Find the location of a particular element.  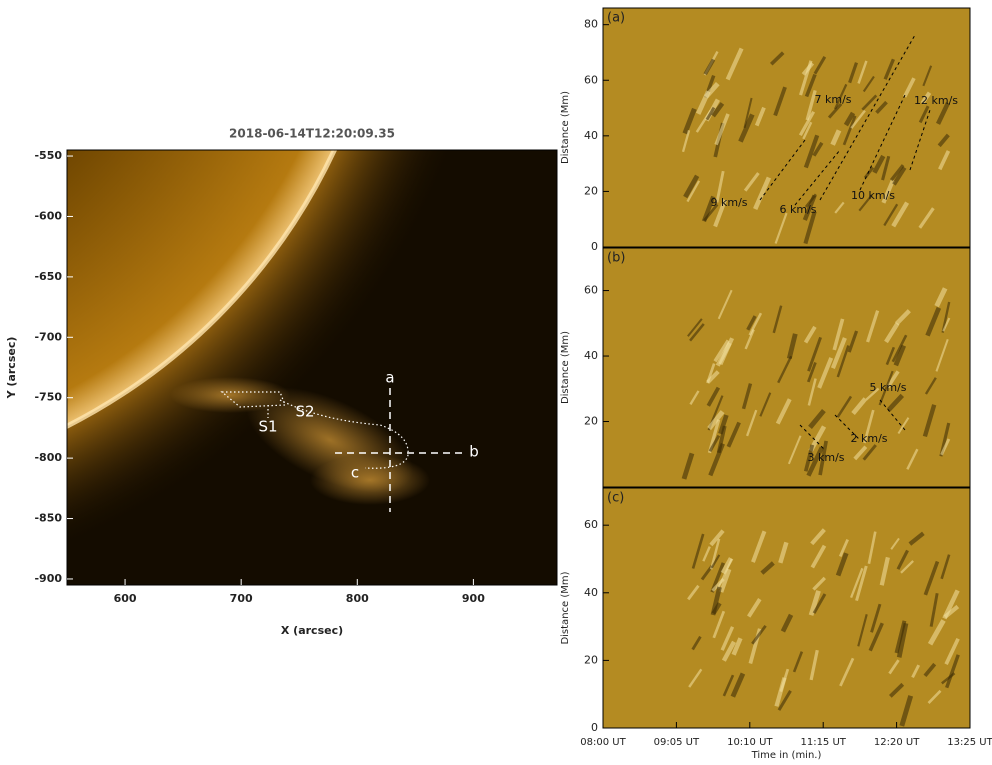

chart-title: 2018-06-14T12:20:09.35 is located at coordinates (312, 134).